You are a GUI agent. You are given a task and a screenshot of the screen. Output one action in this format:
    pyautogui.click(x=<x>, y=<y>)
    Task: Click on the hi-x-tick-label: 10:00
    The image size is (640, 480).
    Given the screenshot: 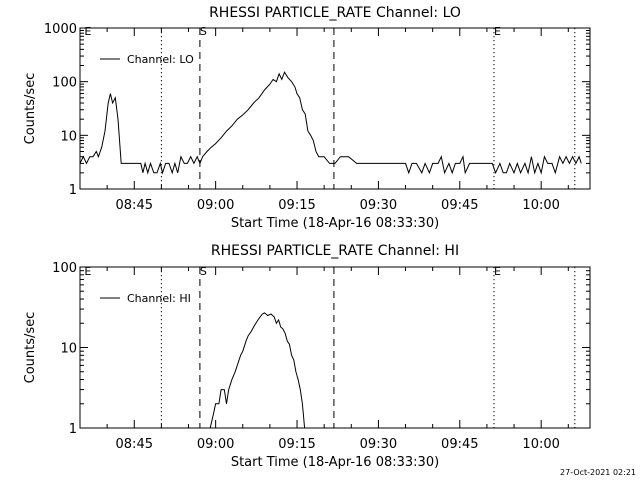 What is the action you would take?
    pyautogui.click(x=540, y=444)
    